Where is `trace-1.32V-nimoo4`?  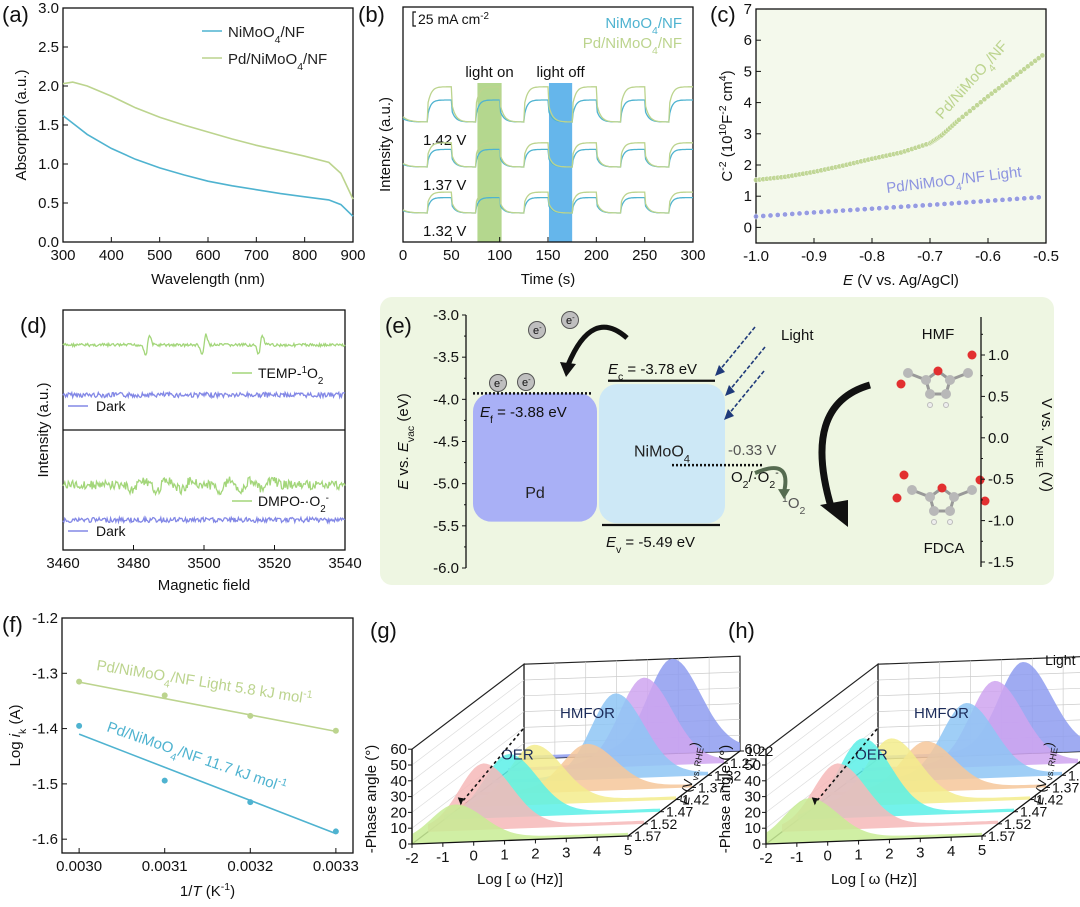 trace-1.32V-nimoo4 is located at coordinates (547, 205).